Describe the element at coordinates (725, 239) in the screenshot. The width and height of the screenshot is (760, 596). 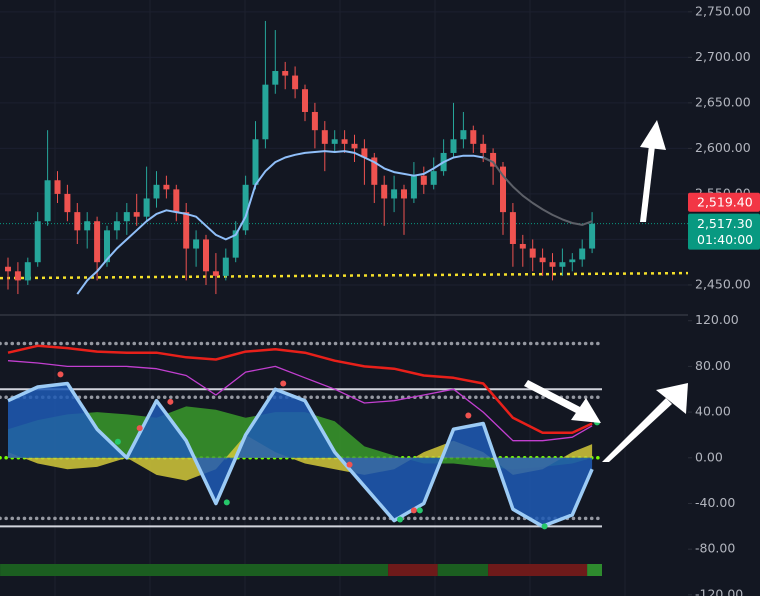
I see `countdown-label: 01:40:00` at that location.